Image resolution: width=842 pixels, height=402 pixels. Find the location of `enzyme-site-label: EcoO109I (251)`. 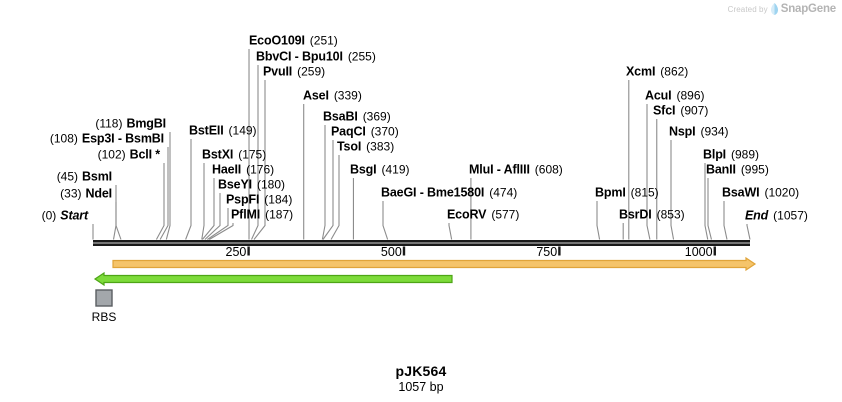

enzyme-site-label: EcoO109I (251) is located at coordinates (293, 40).